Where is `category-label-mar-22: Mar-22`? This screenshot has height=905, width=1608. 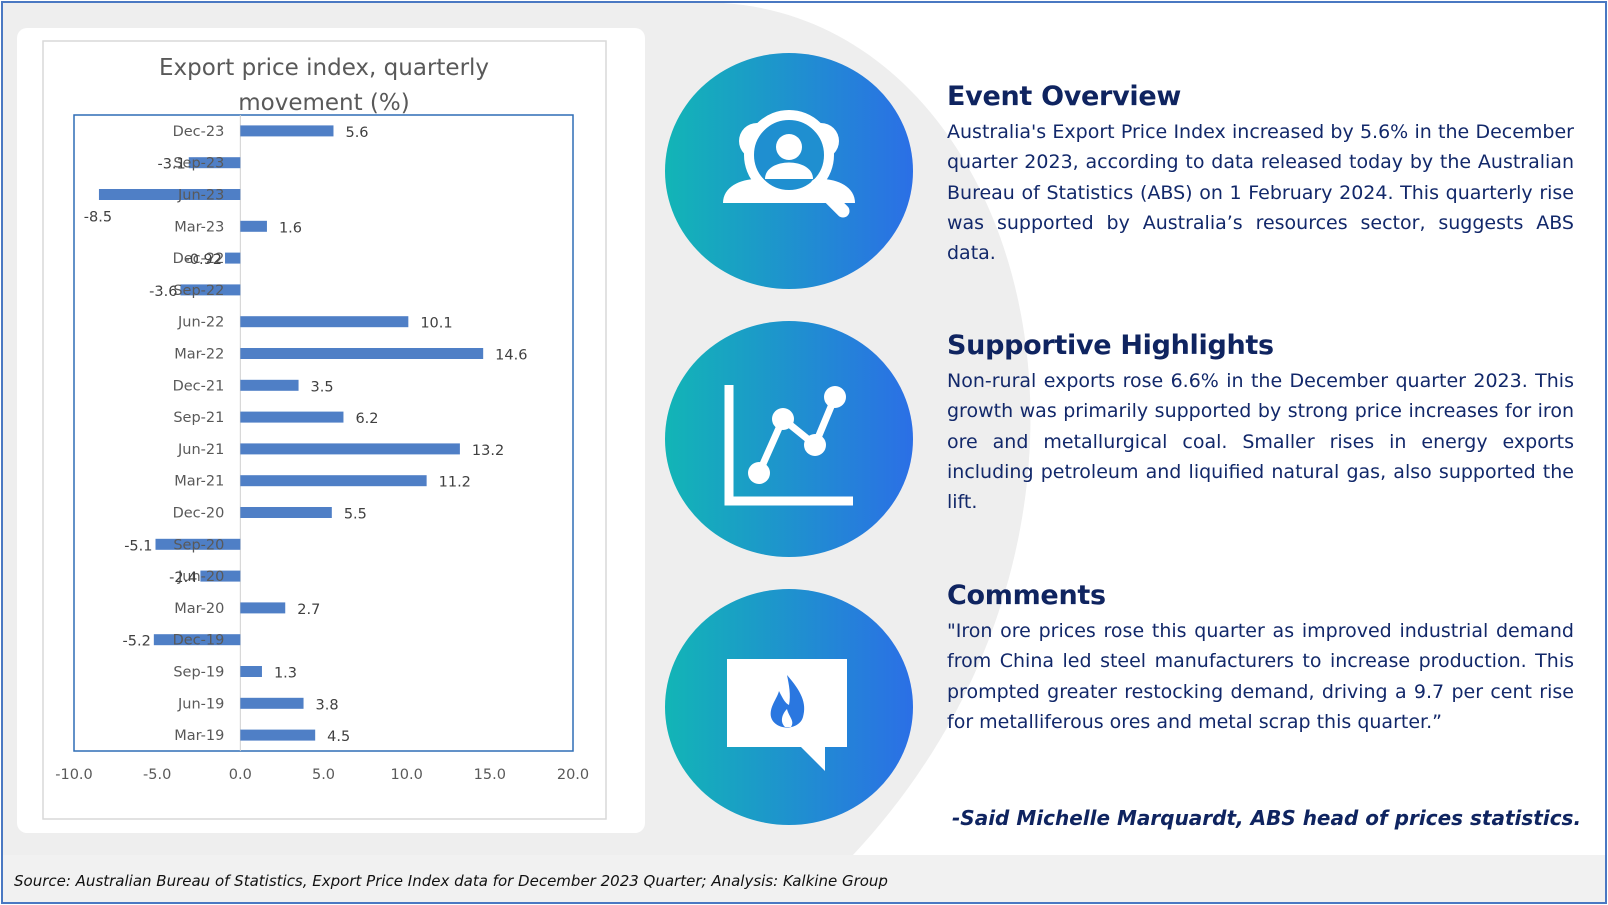
category-label-mar-22: Mar-22 is located at coordinates (199, 355).